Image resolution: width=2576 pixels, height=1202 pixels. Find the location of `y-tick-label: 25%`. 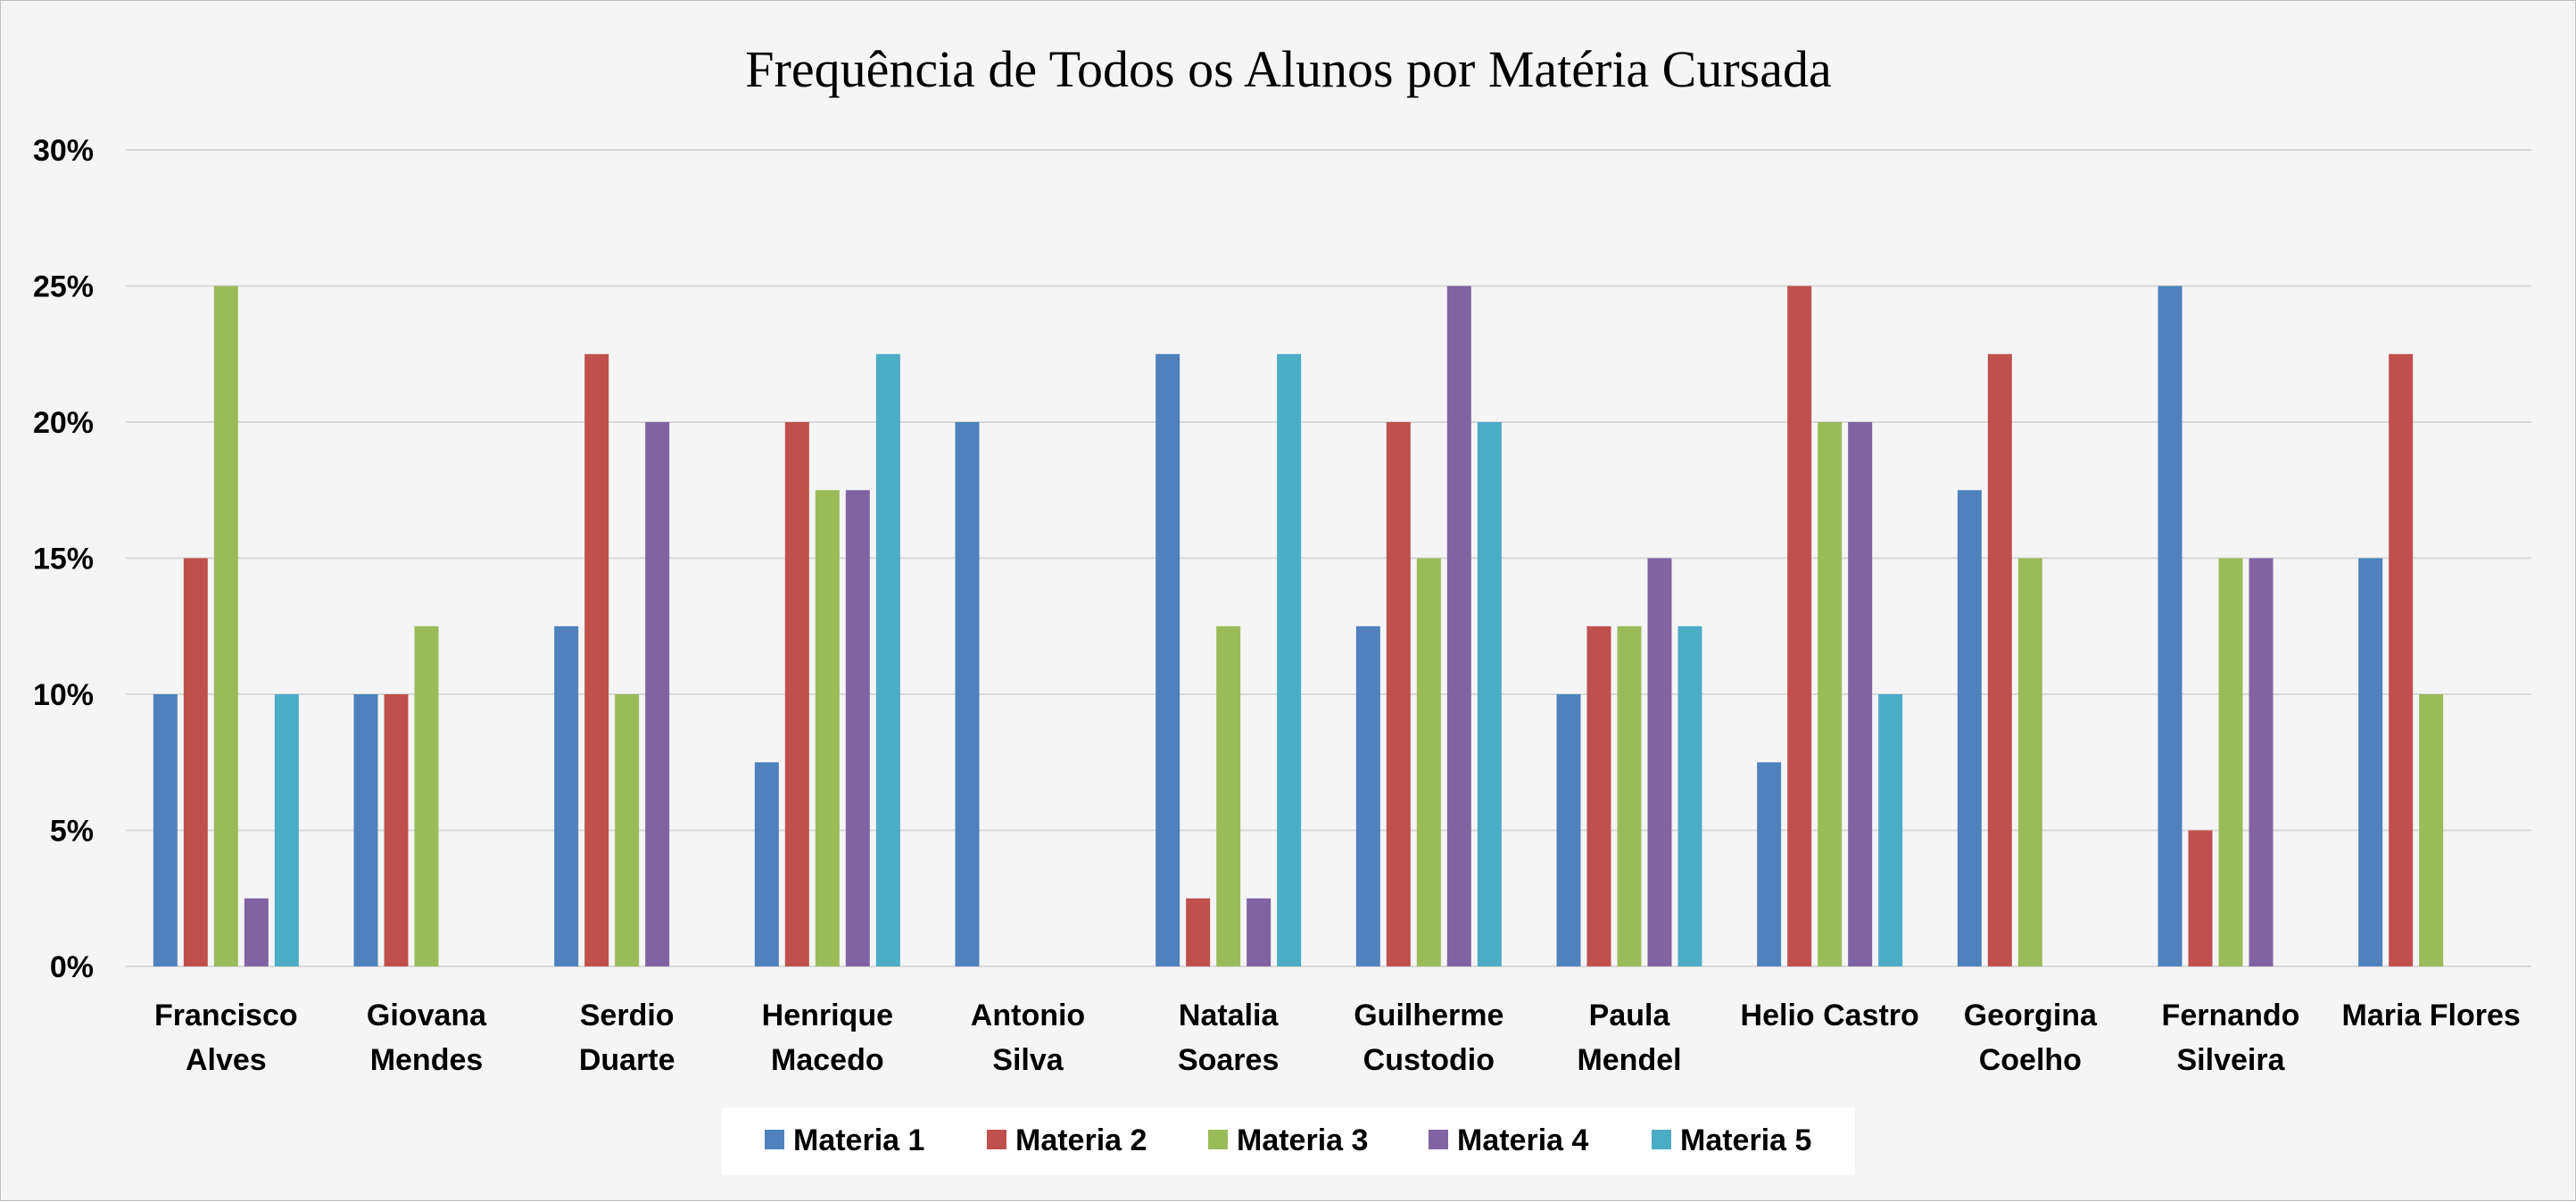

y-tick-label: 25% is located at coordinates (63, 287).